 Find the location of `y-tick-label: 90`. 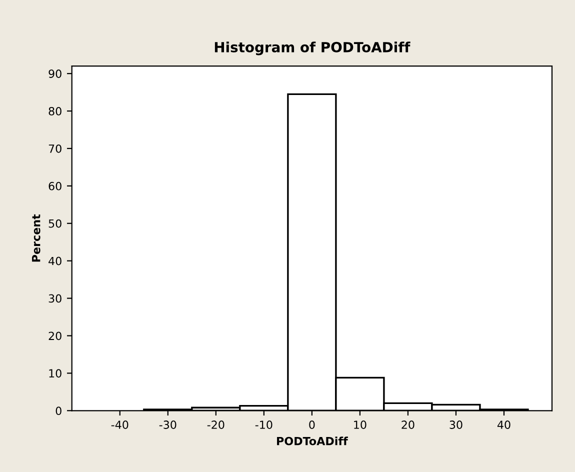

y-tick-label: 90 is located at coordinates (55, 74).